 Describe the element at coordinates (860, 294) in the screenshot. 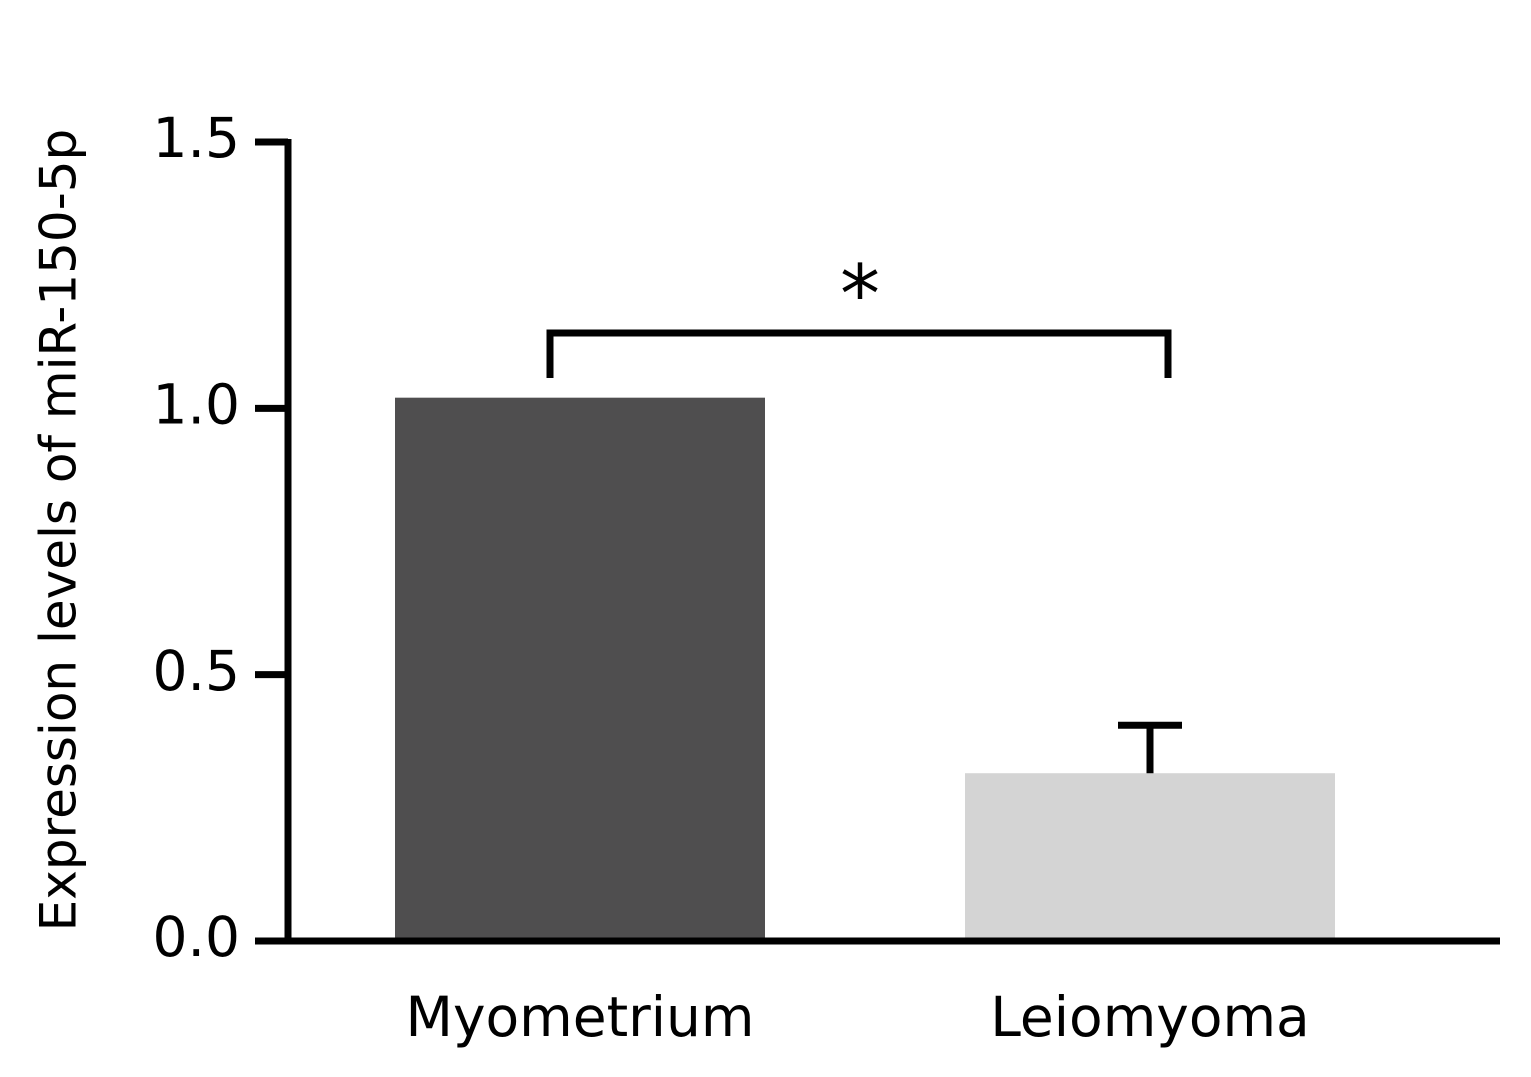

I see `significance-marker: *` at that location.